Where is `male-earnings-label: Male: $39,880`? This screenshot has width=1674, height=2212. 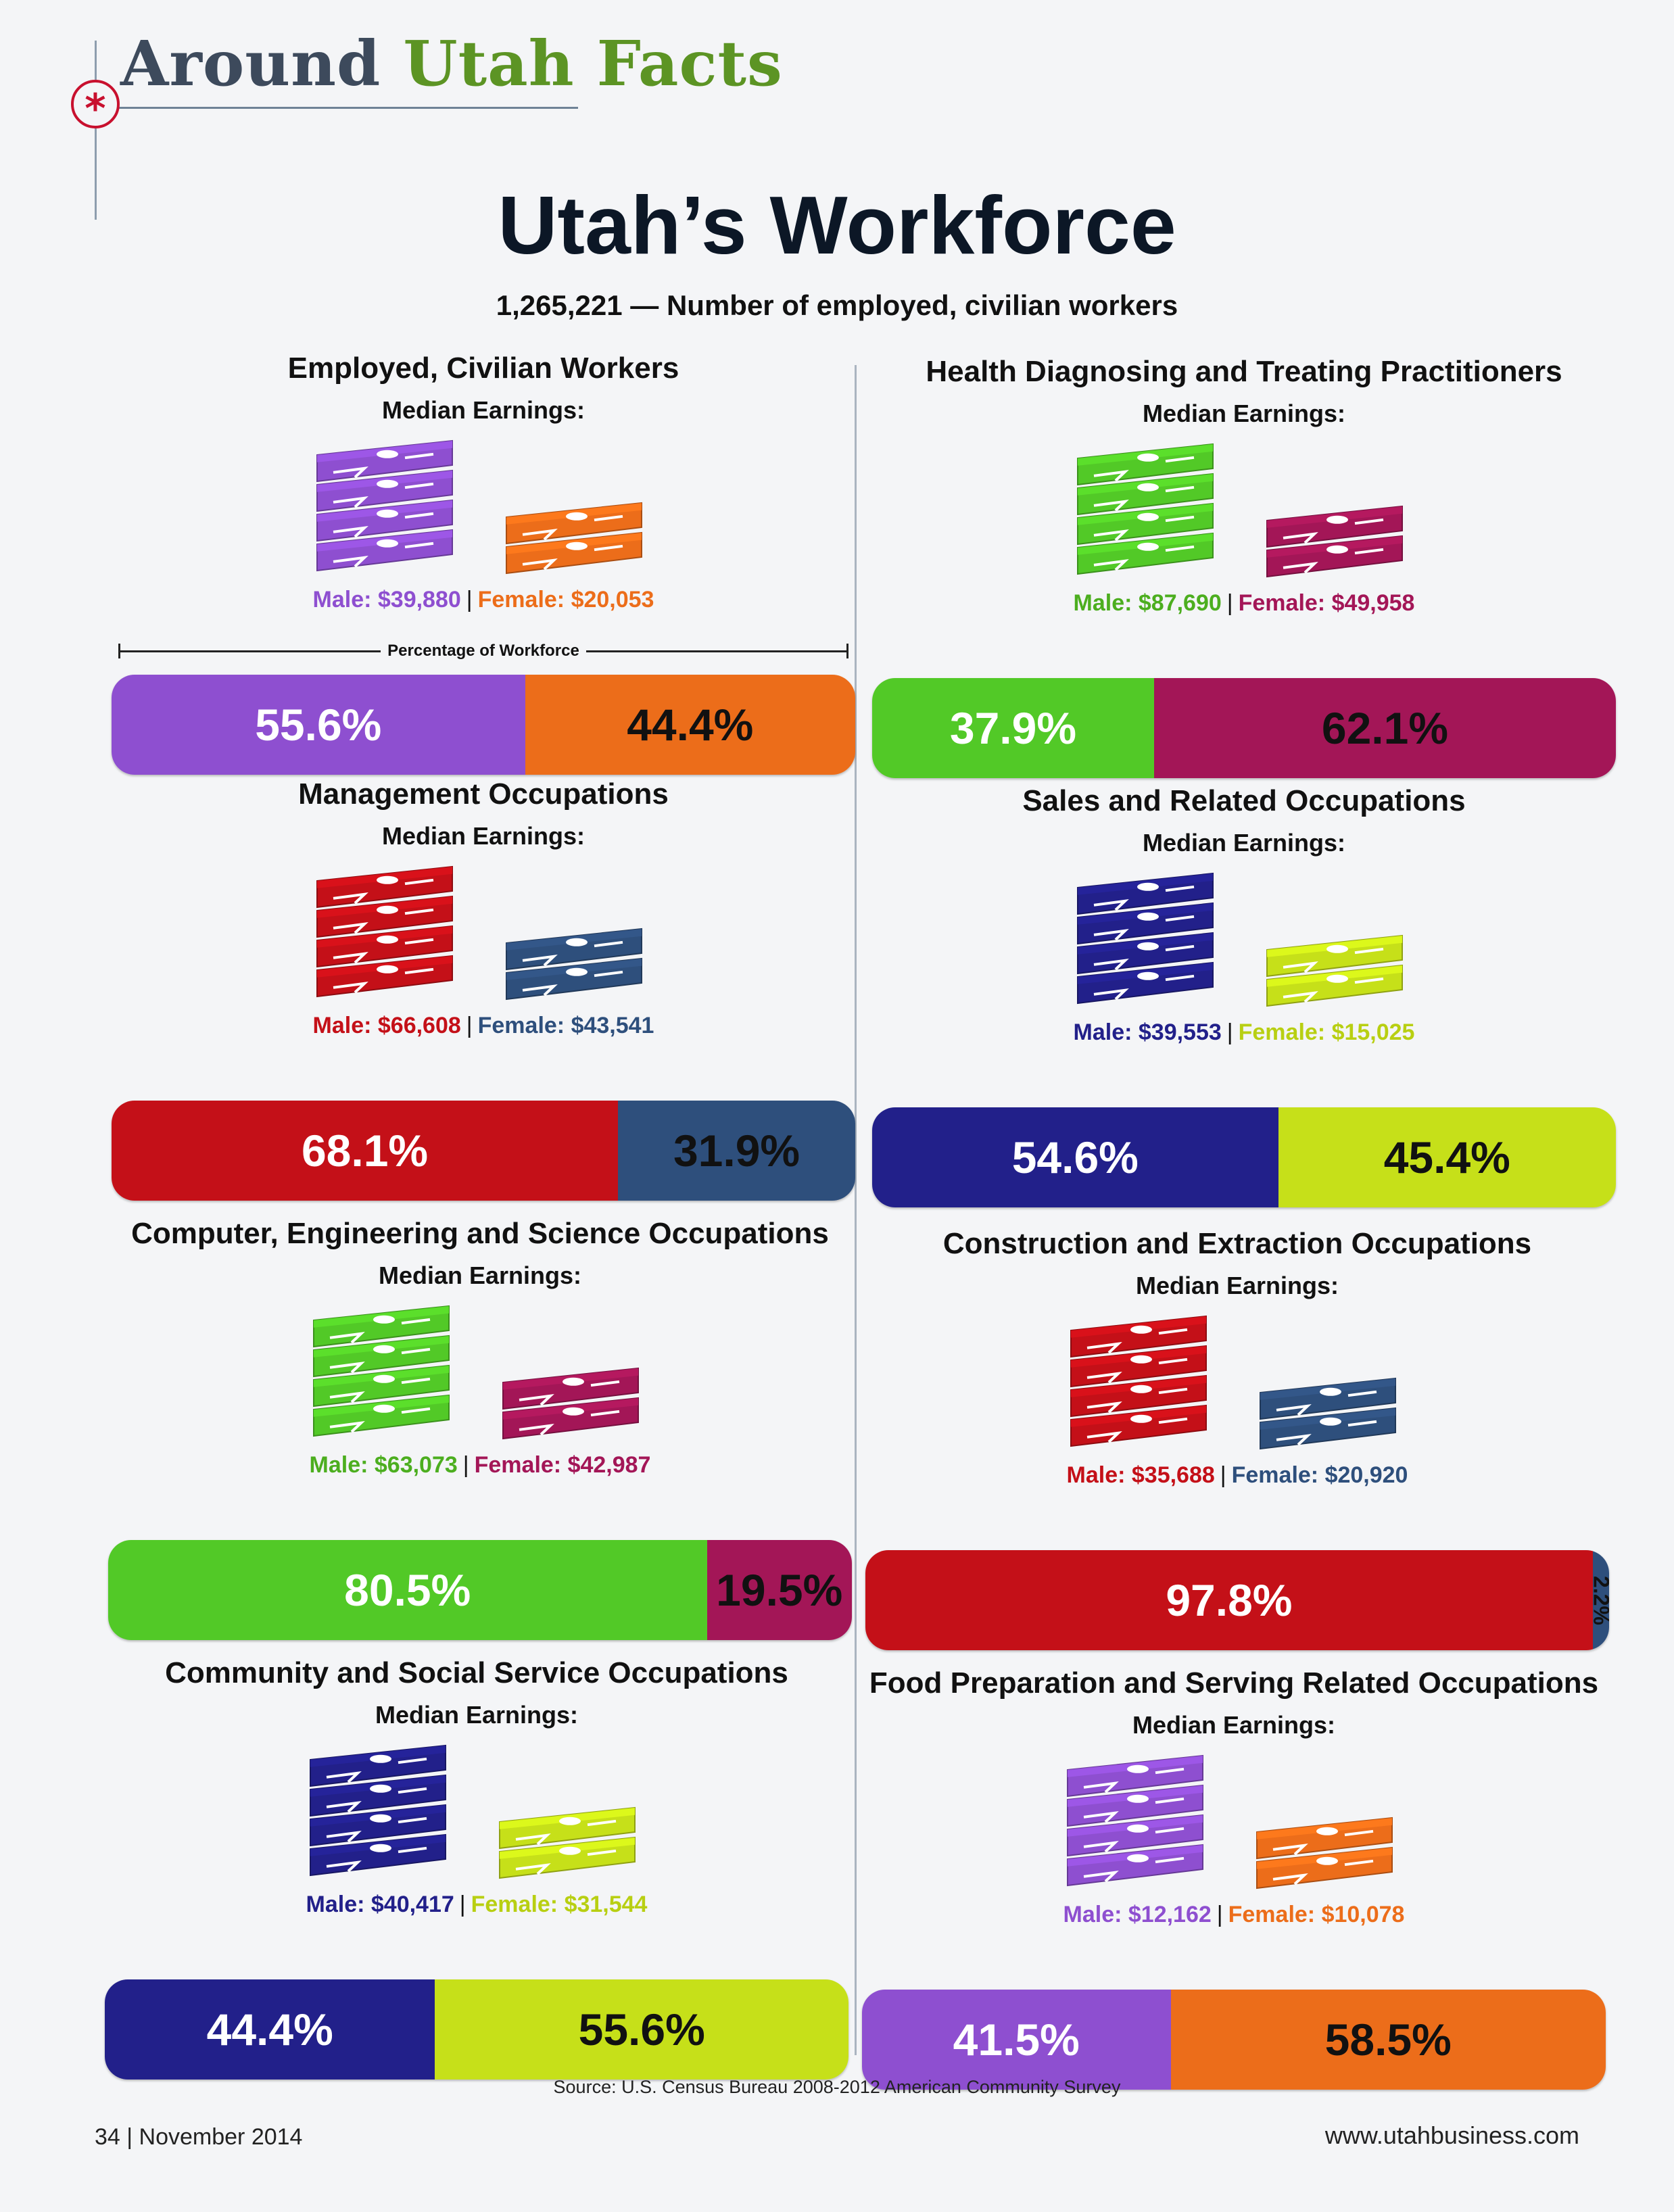
male-earnings-label: Male: $39,880 is located at coordinates (386, 600).